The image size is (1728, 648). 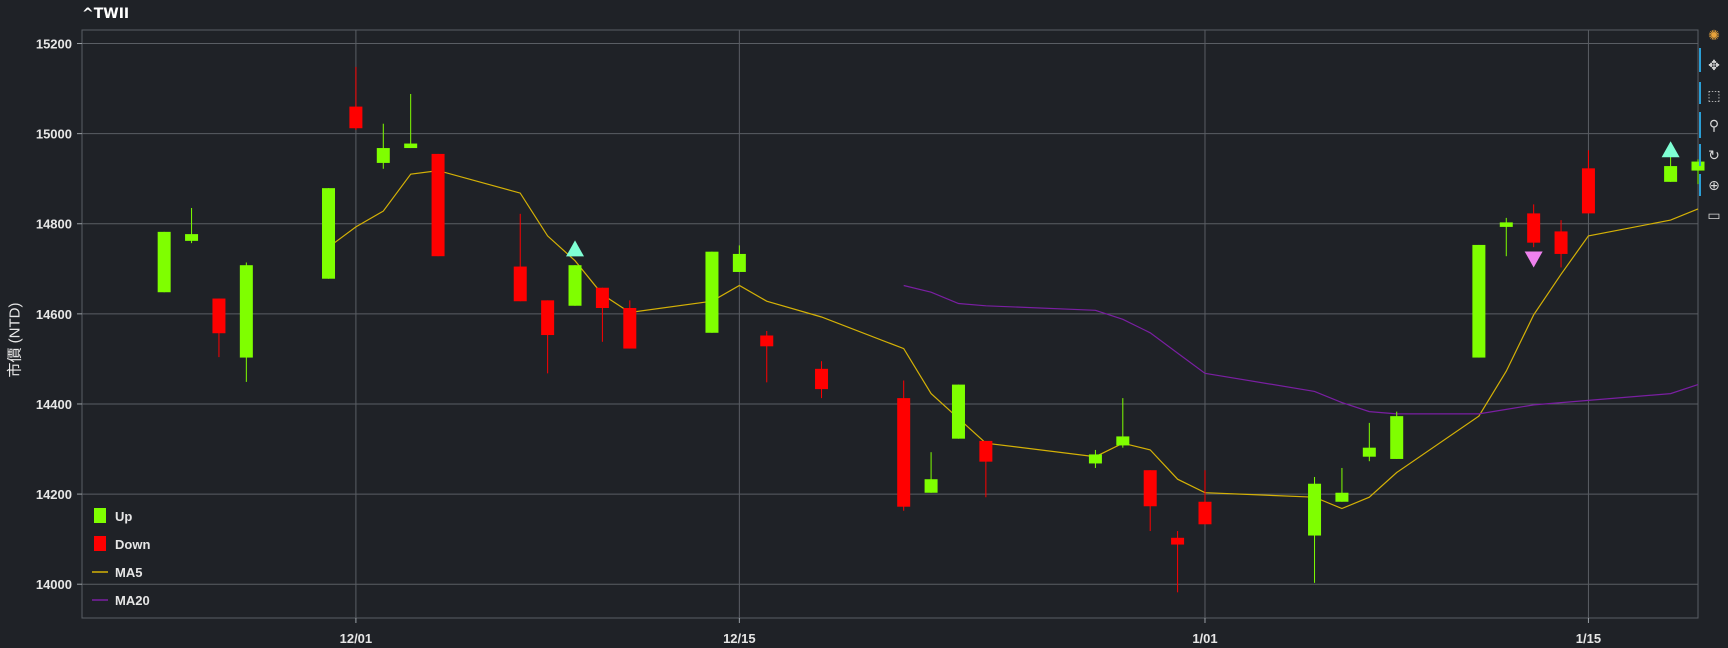 I want to click on y-tick-label: 14800, so click(x=54, y=224).